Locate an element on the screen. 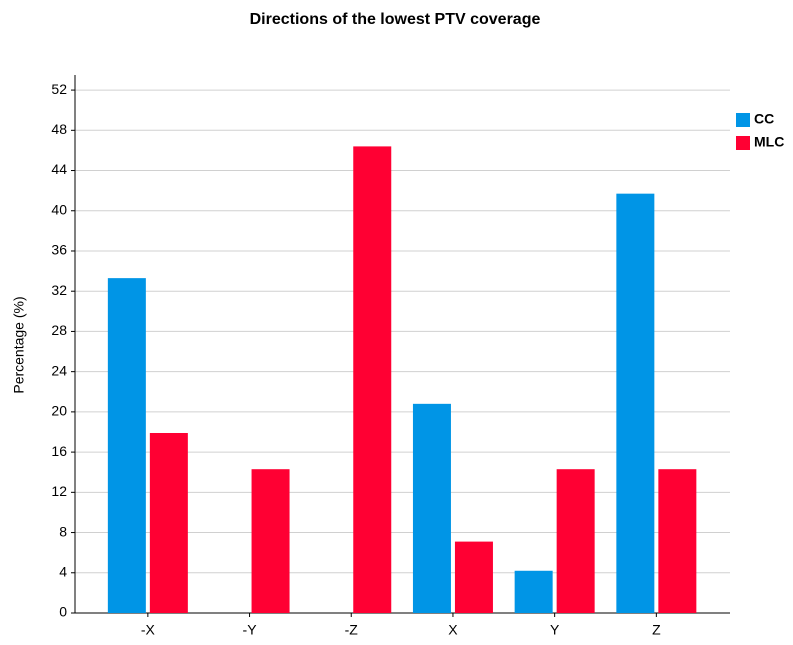  x-tick-label: Z is located at coordinates (656, 630).